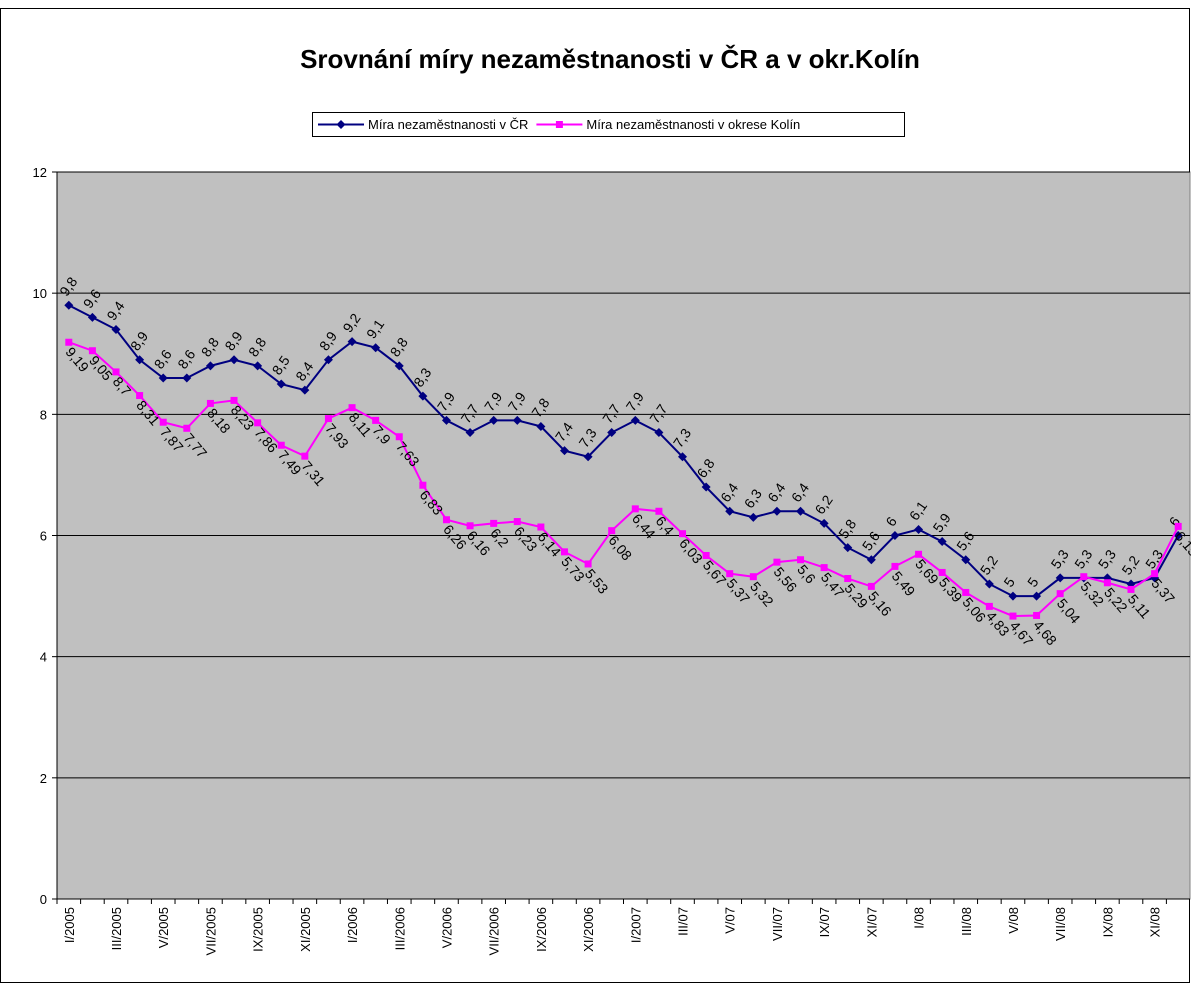 The image size is (1191, 983). I want to click on legend-box, so click(608, 124).